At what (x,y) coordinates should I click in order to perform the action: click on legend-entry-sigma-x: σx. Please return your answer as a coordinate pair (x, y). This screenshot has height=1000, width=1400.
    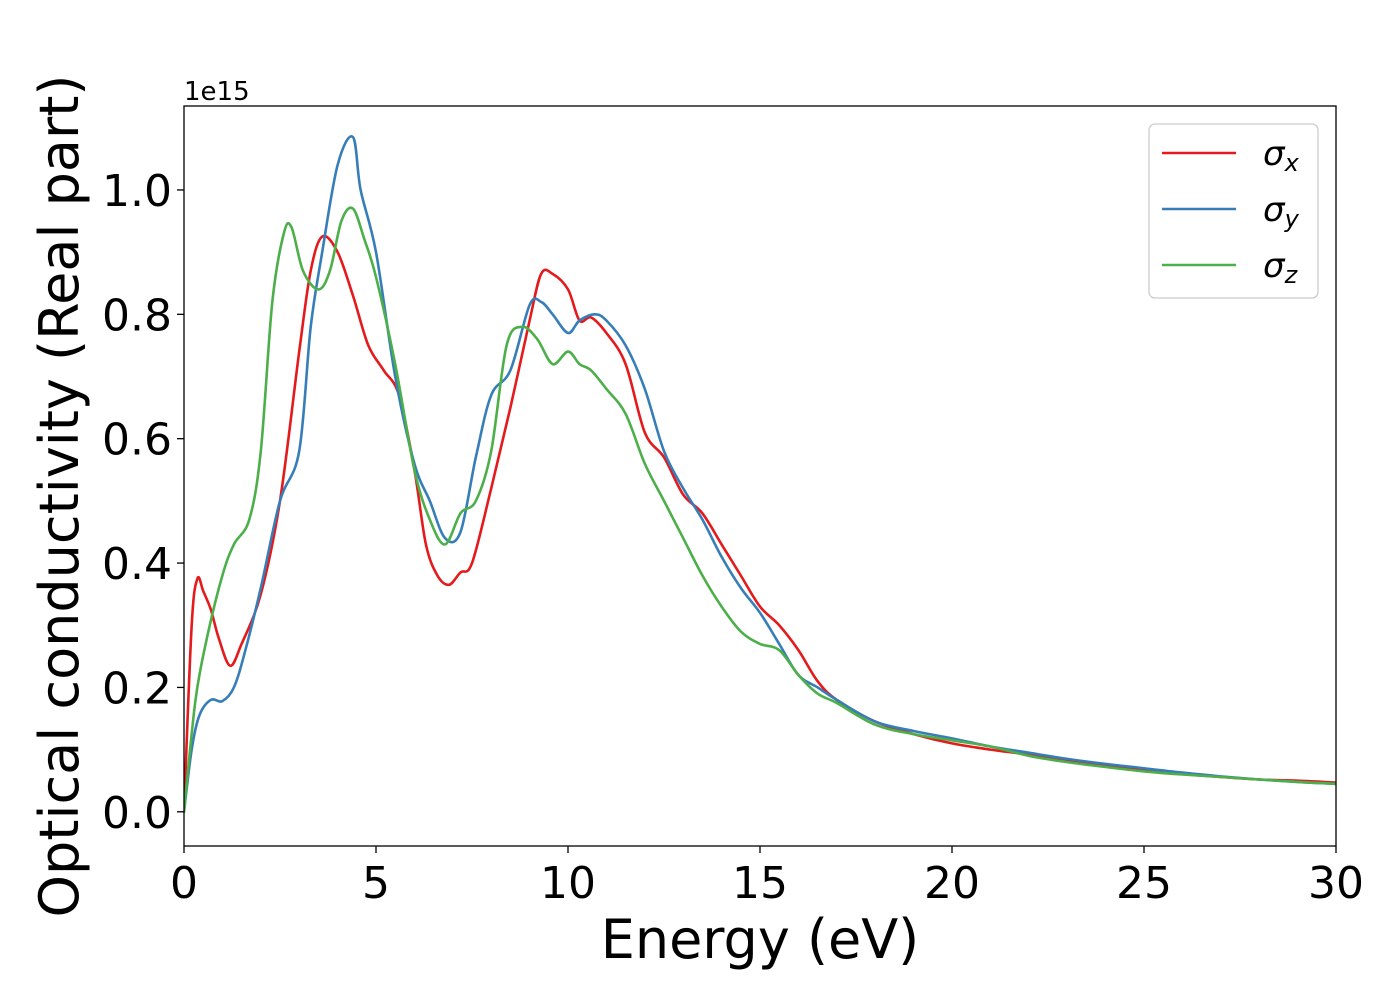
    Looking at the image, I should click on (1281, 155).